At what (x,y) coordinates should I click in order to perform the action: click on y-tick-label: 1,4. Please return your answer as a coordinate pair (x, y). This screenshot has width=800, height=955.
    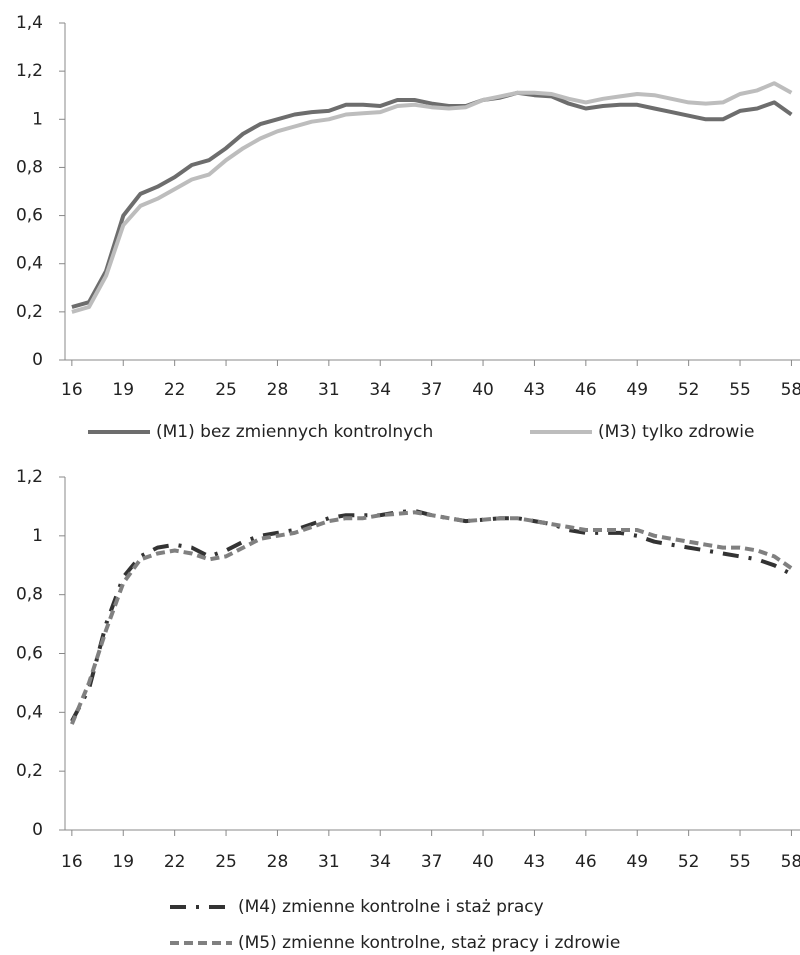
    Looking at the image, I should click on (29, 23).